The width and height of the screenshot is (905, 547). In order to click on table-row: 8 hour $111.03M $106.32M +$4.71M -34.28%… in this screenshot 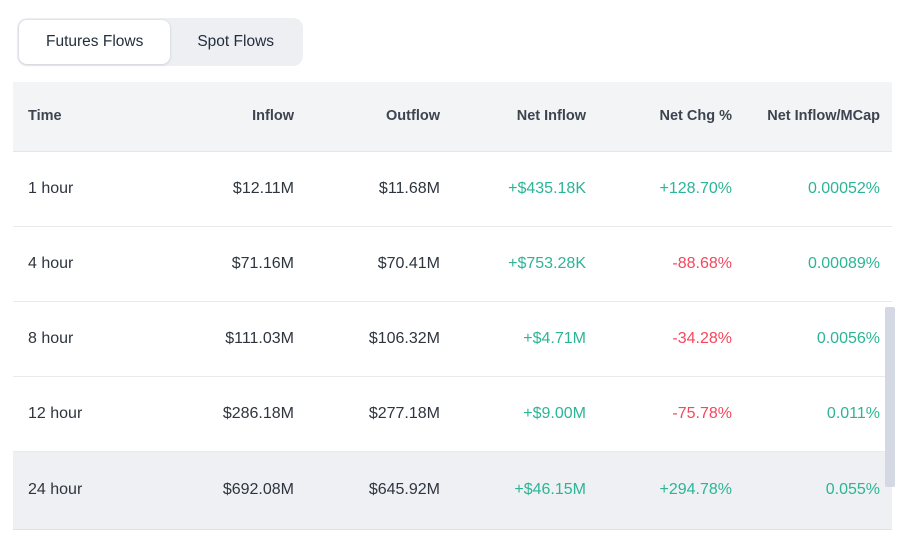, I will do `click(452, 339)`.